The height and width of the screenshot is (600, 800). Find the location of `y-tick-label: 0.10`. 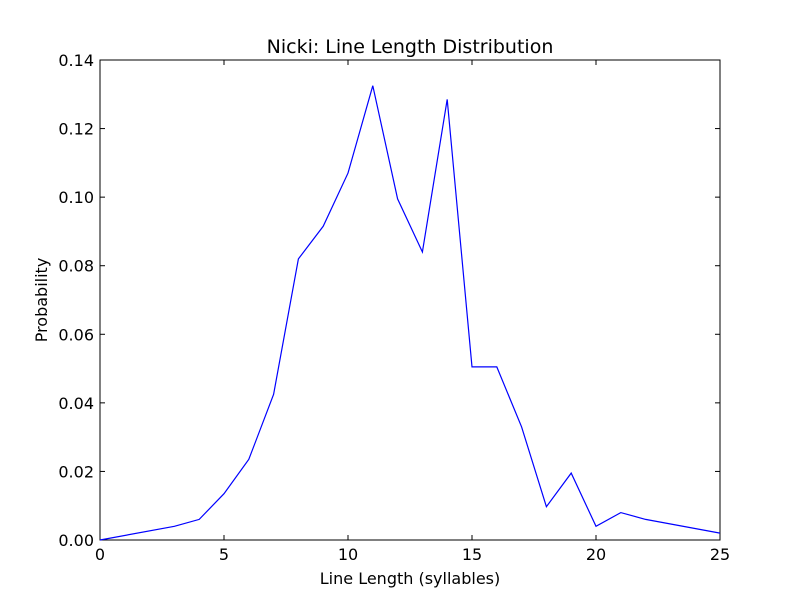

y-tick-label: 0.10 is located at coordinates (76, 197).